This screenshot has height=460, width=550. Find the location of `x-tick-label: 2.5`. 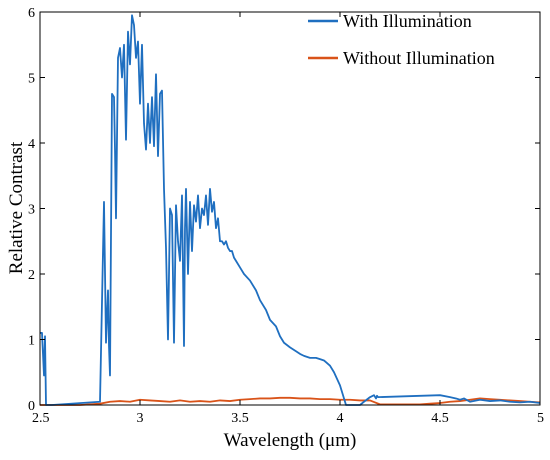

x-tick-label: 2.5 is located at coordinates (41, 418).